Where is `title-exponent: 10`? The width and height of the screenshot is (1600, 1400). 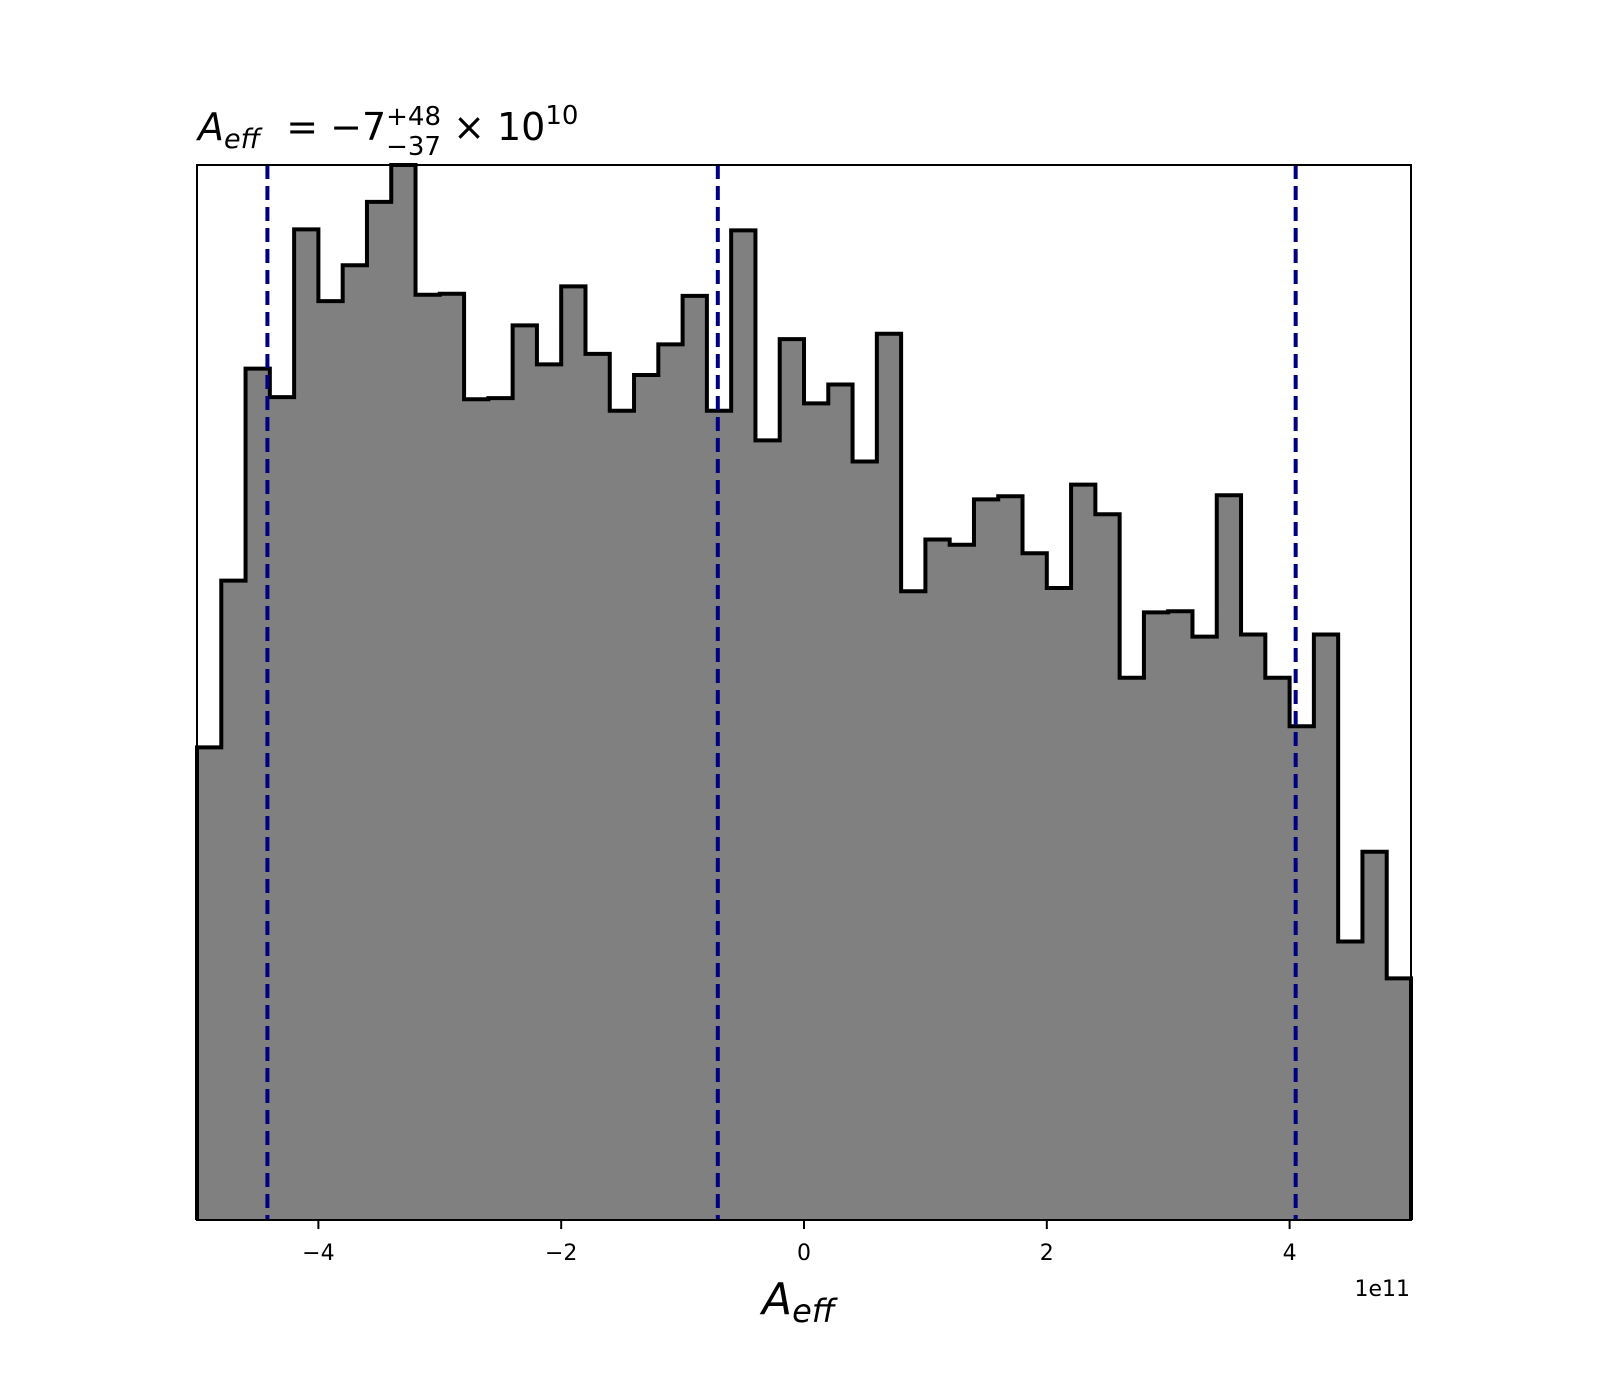
title-exponent: 10 is located at coordinates (561, 116).